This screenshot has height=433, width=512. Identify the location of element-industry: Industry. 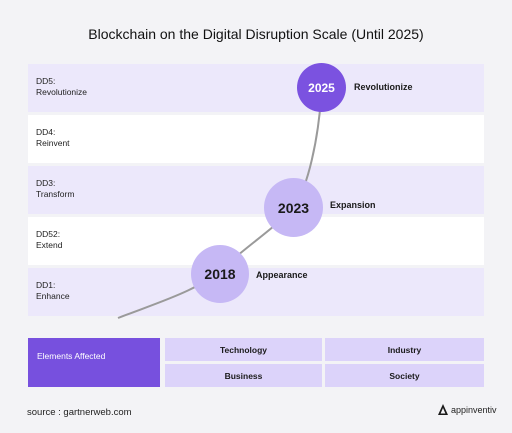
(404, 349).